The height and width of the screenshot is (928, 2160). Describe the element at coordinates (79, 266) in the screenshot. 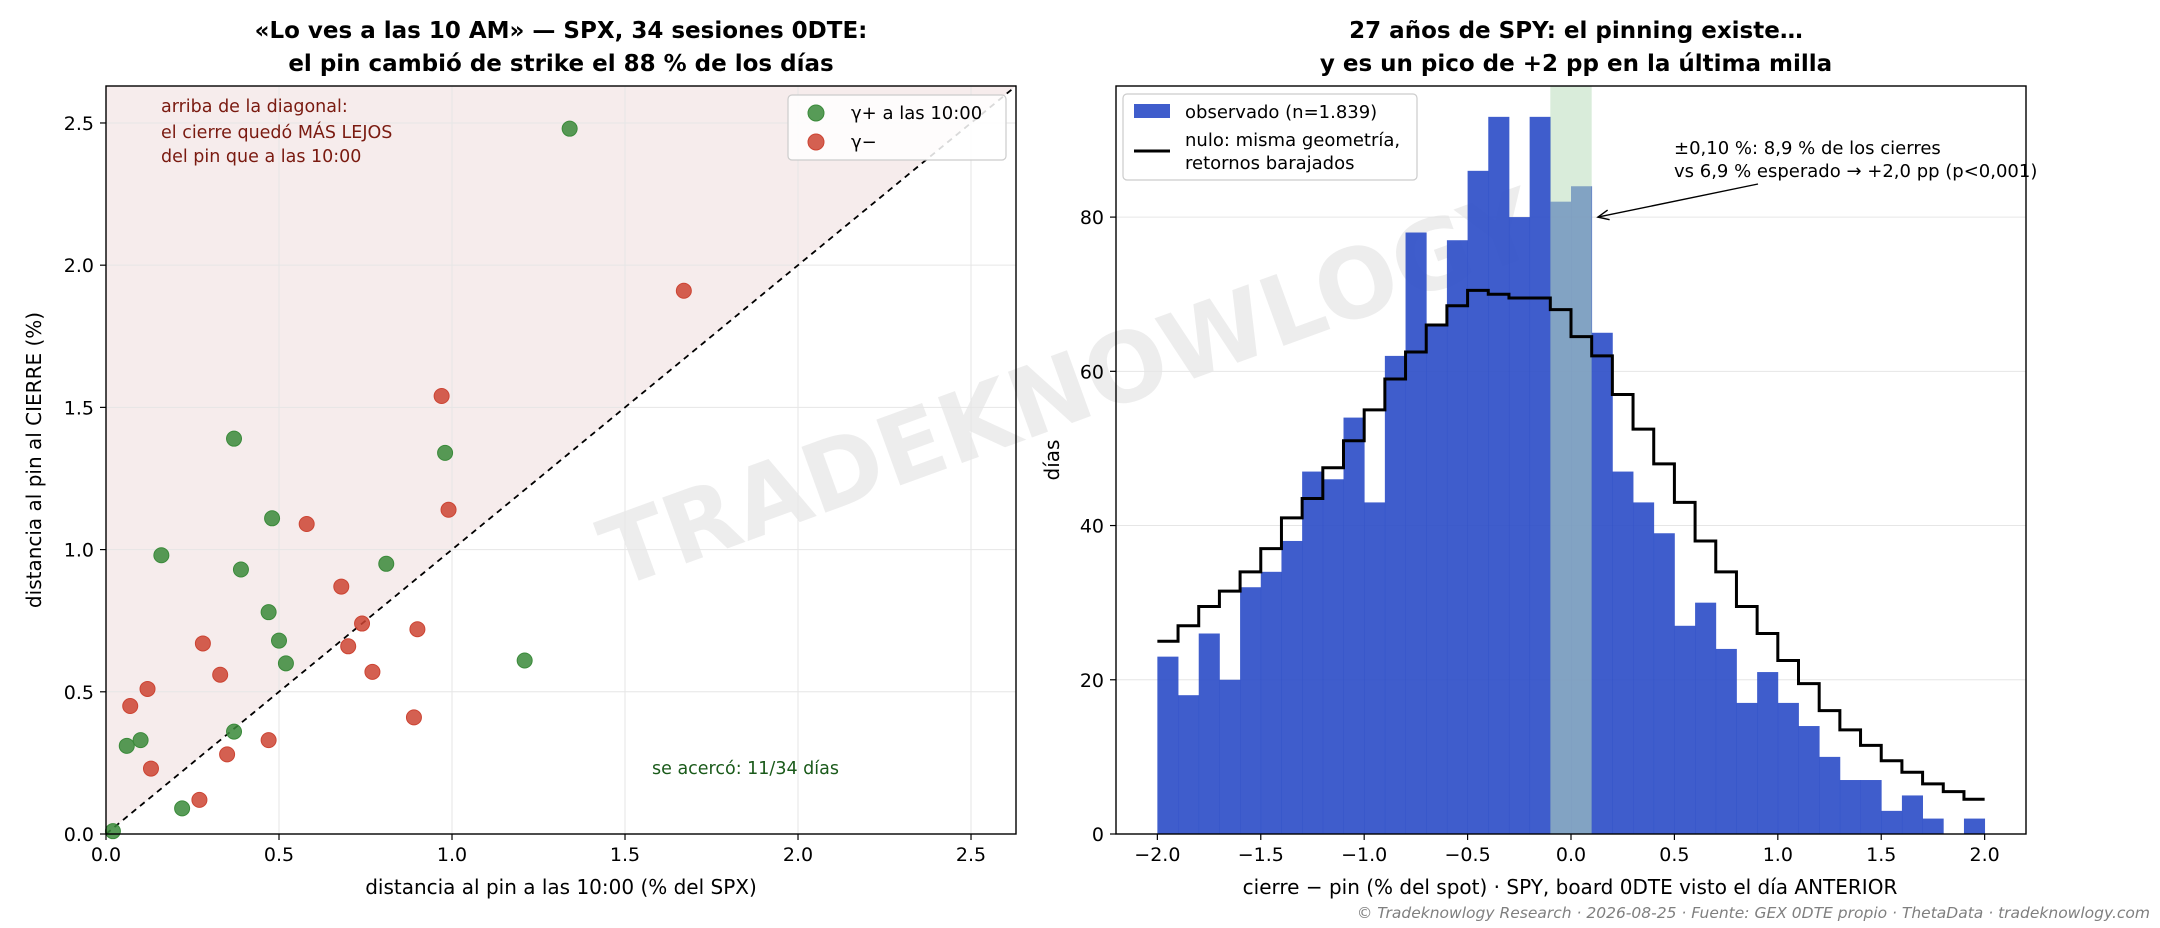

I see `y-tick-label: 2.0` at that location.